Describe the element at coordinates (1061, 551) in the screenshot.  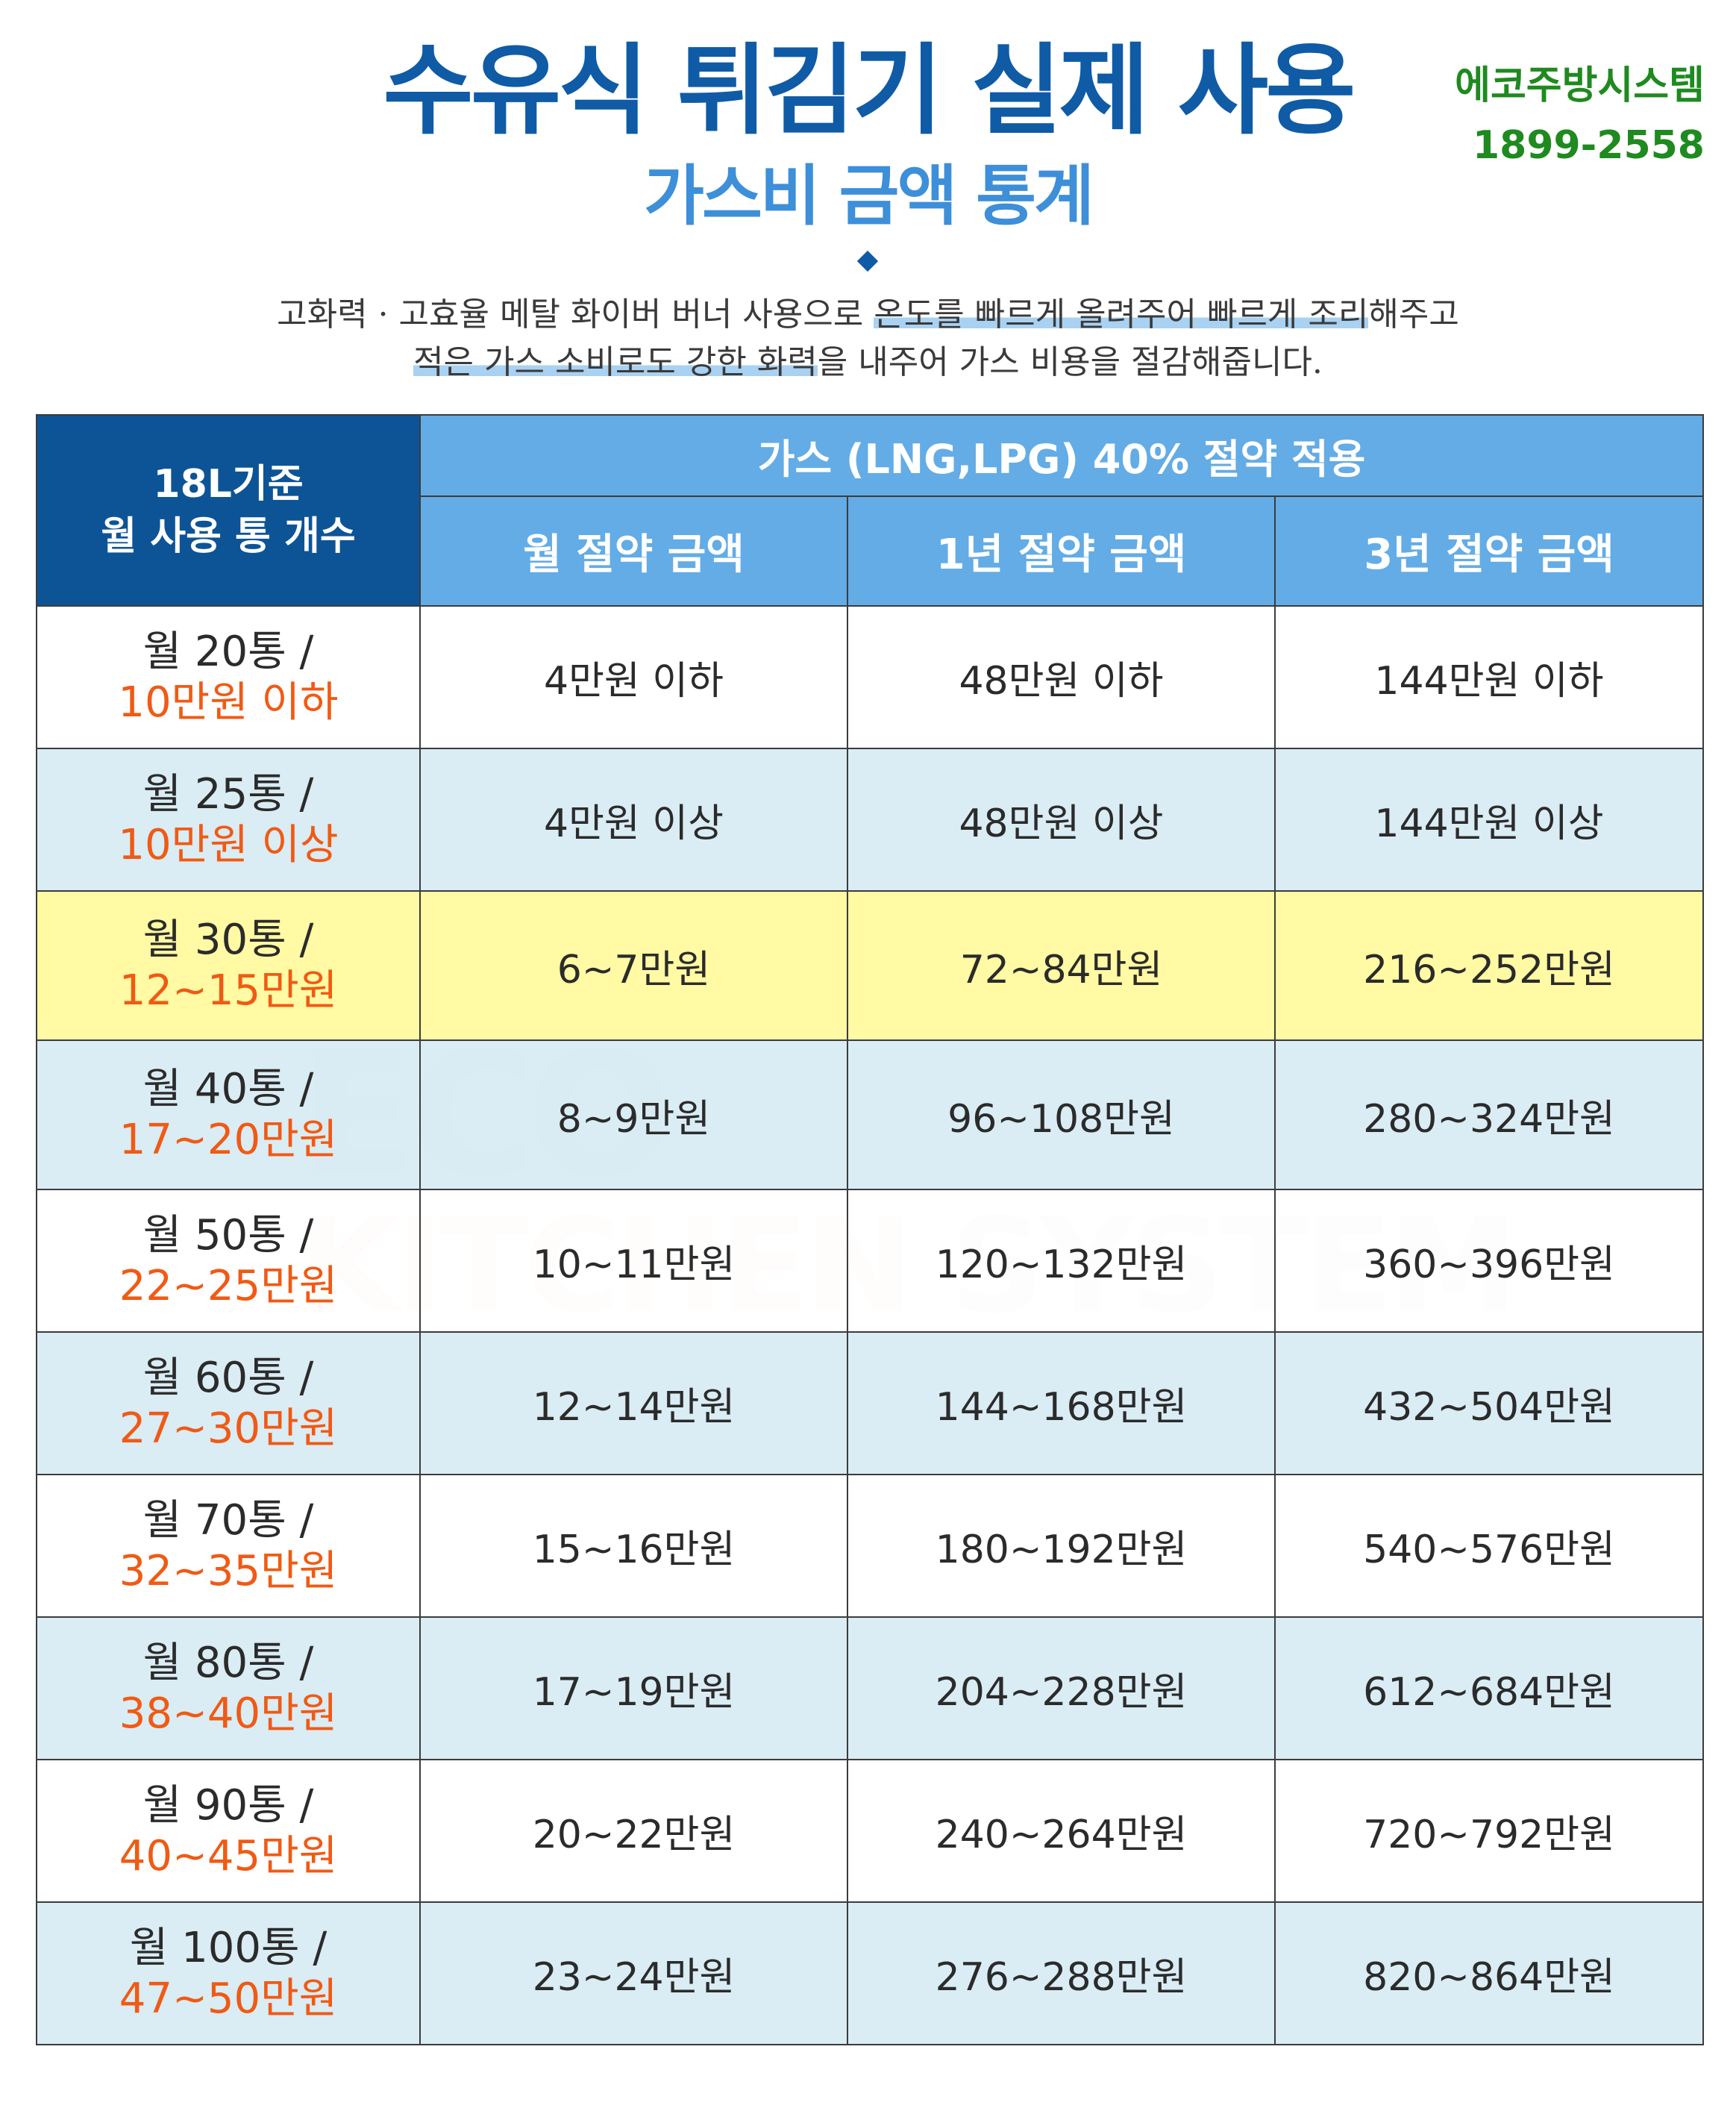
I see `yearly-savings-header: 1년 절약 금액` at that location.